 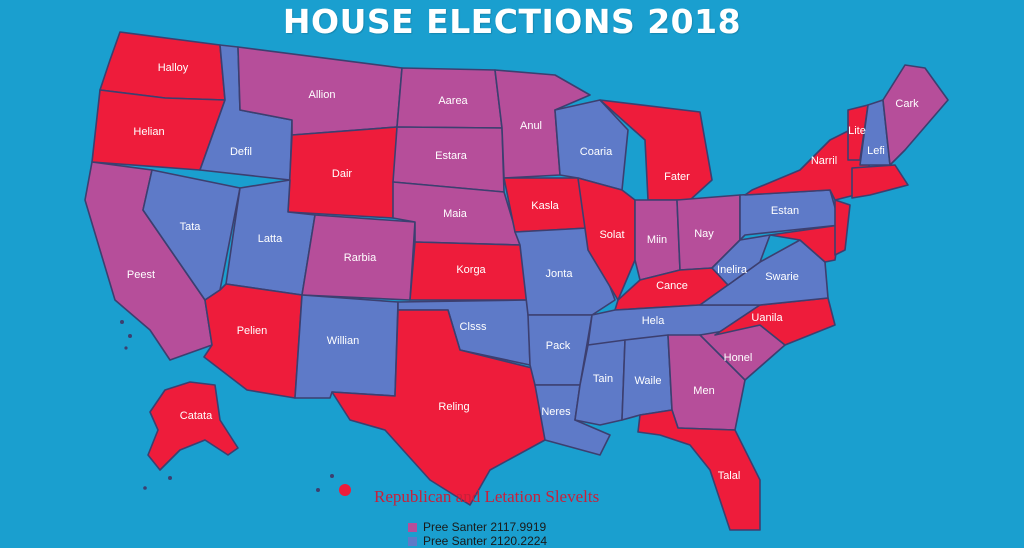 I want to click on state-delaware-maryland, so click(x=805, y=243).